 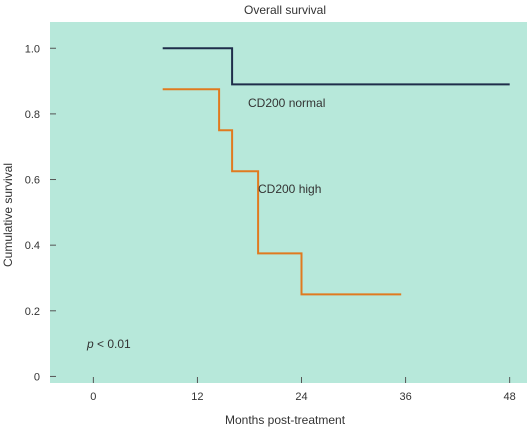 I want to click on y-tick-label: 0.6, so click(x=32, y=181).